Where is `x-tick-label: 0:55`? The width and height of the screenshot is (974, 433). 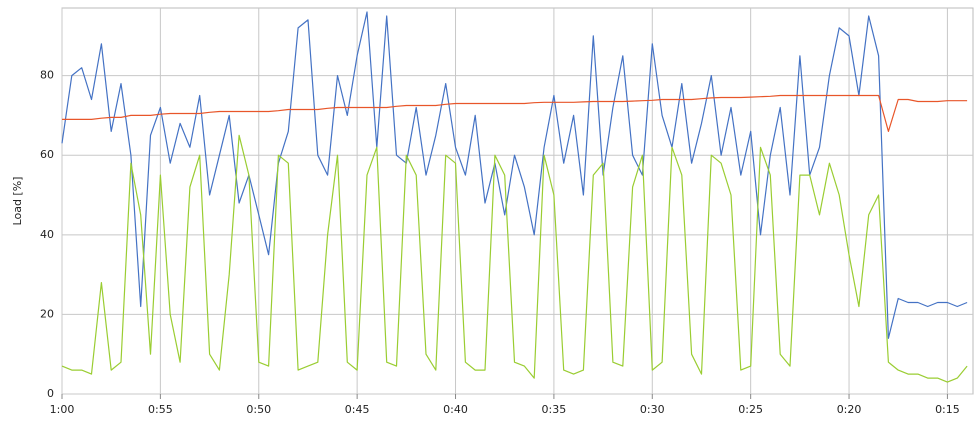 x-tick-label: 0:55 is located at coordinates (160, 409).